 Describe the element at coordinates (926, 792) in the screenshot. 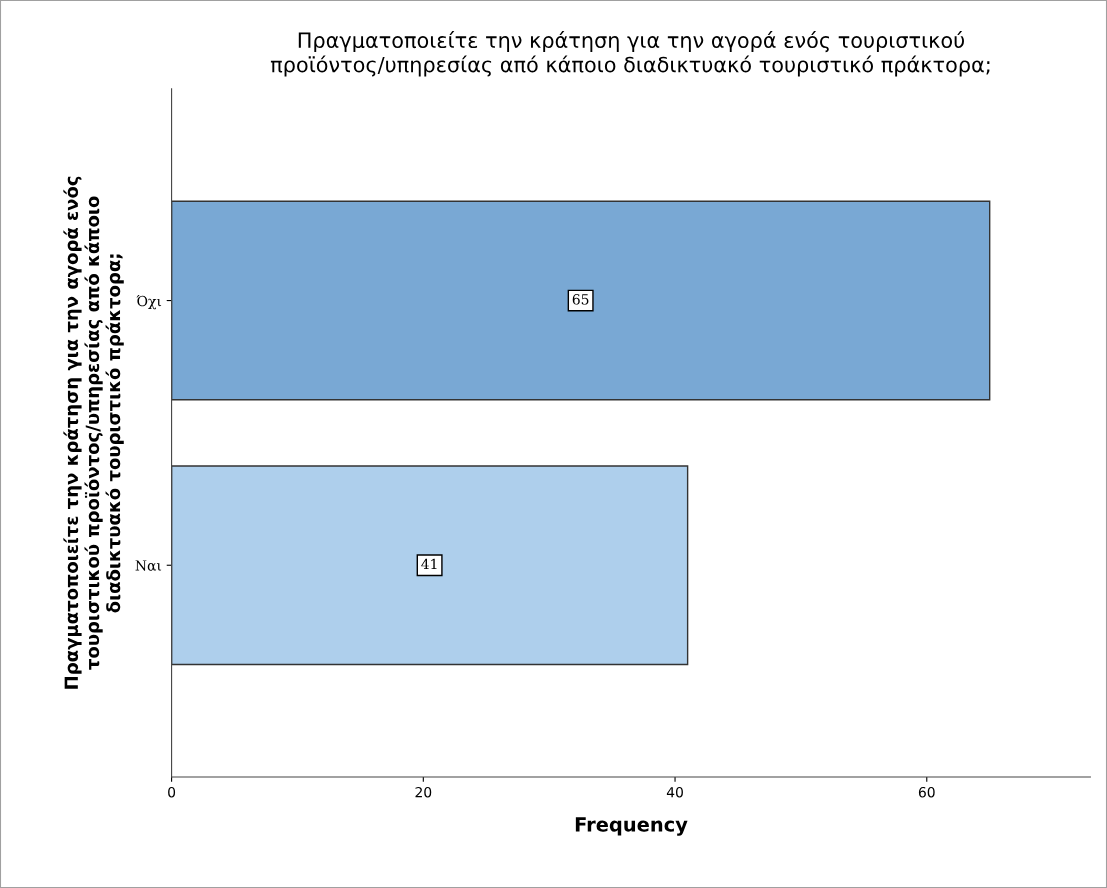

I see `x-tick-label: 60` at that location.